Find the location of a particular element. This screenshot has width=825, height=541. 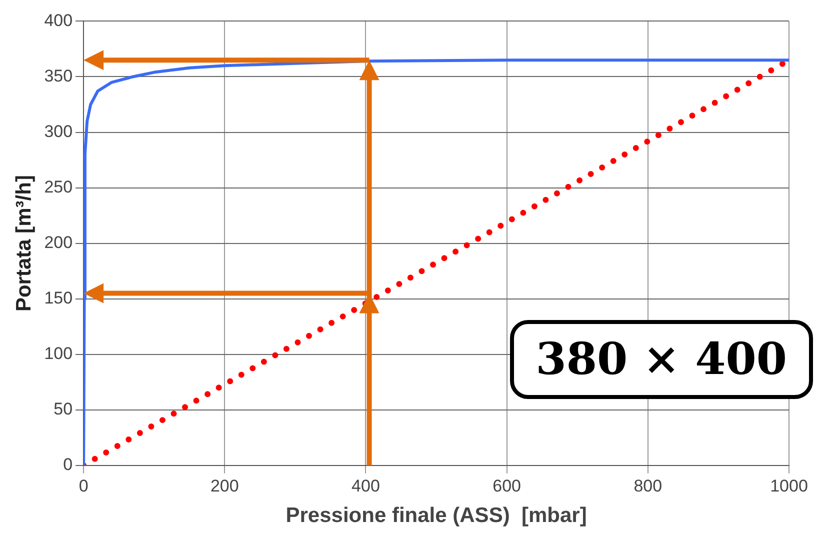

y-tick-label: 350 is located at coordinates (58, 76).